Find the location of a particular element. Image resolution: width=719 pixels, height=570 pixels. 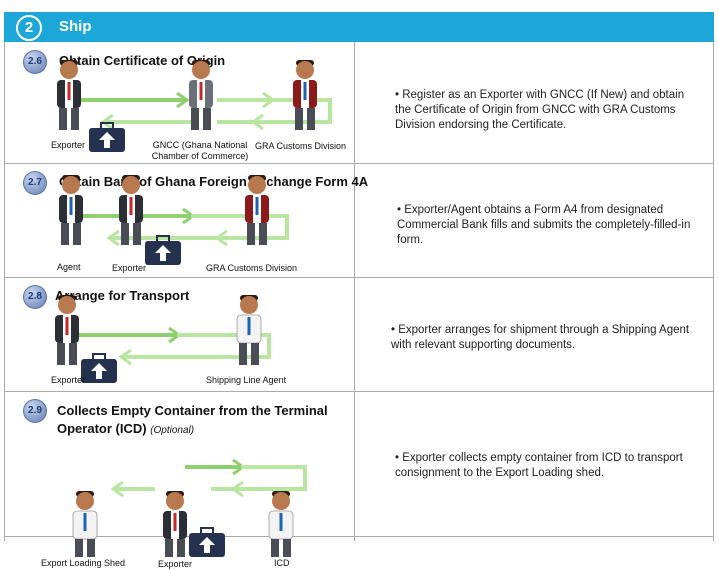

step-number-badge: 2.6 is located at coordinates (35, 62).